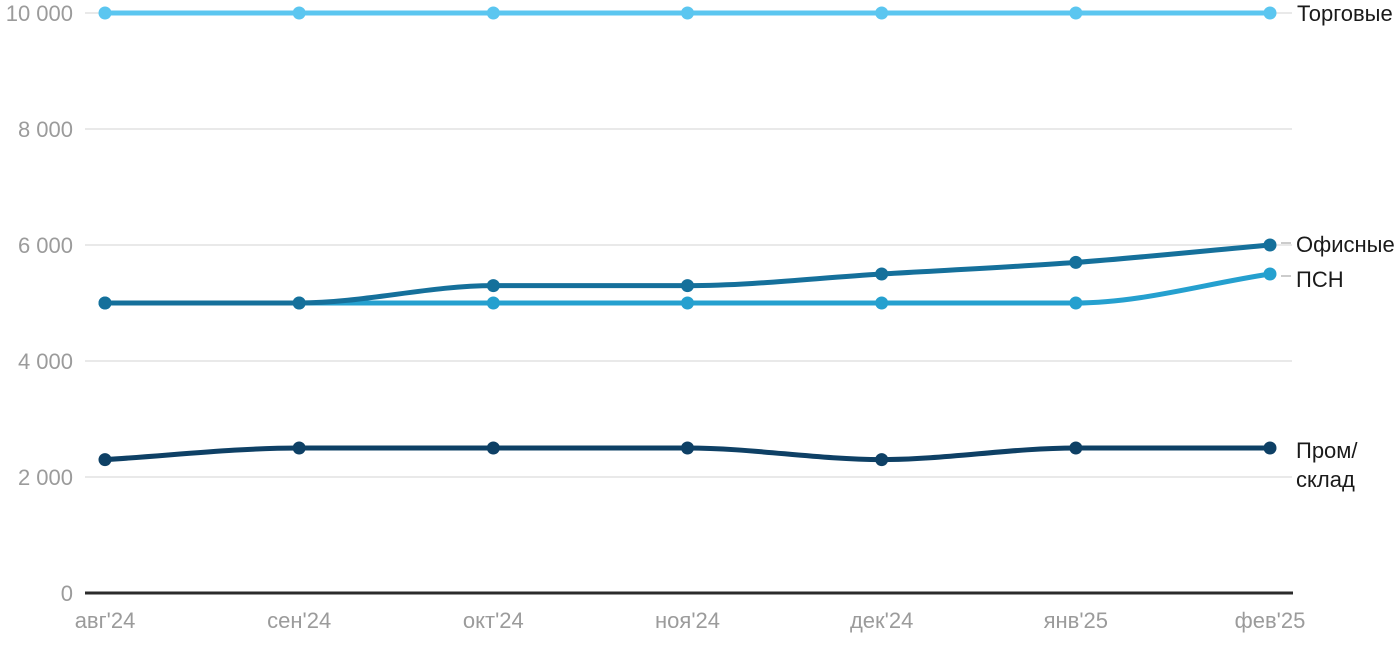 The width and height of the screenshot is (1400, 650). Describe the element at coordinates (45, 361) in the screenshot. I see `y-tick-label: 4 000` at that location.